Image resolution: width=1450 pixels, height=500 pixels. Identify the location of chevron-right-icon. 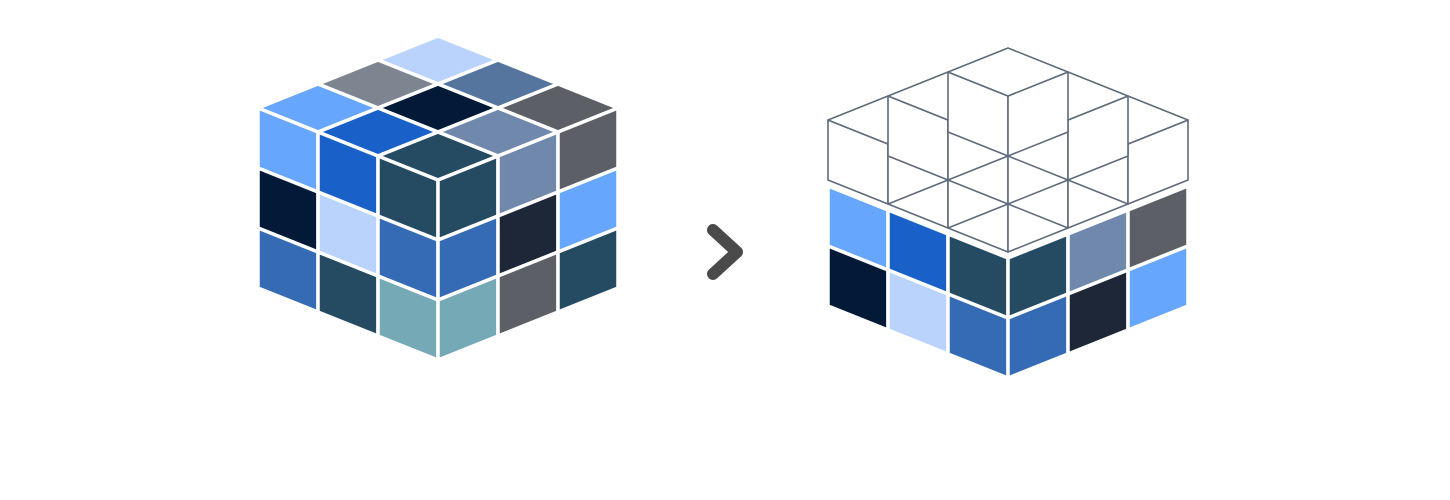
(725, 252).